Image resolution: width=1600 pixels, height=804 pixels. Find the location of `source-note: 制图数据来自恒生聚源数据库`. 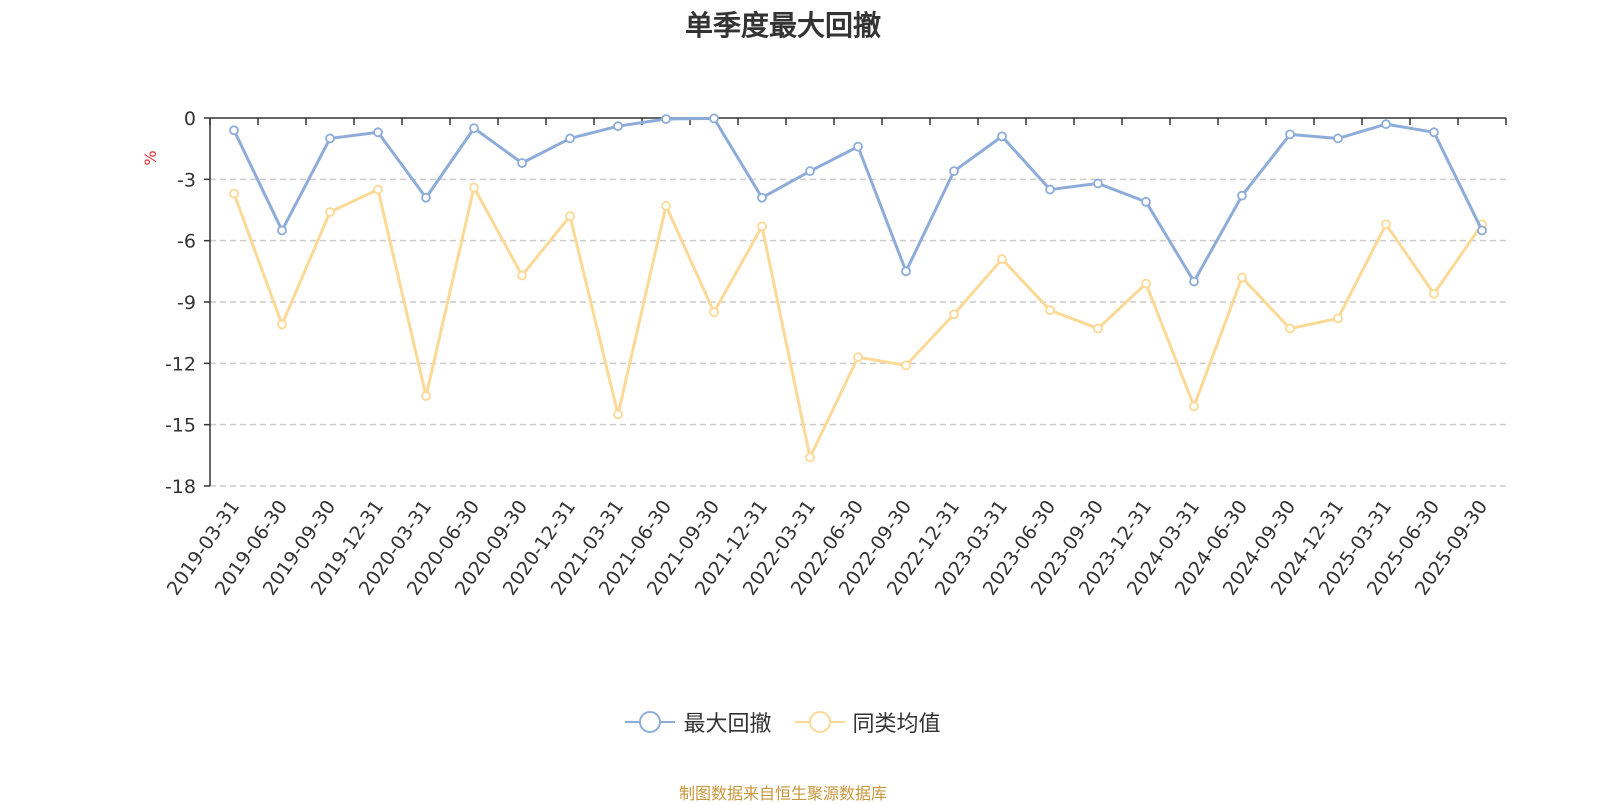

source-note: 制图数据来自恒生聚源数据库 is located at coordinates (782, 793).